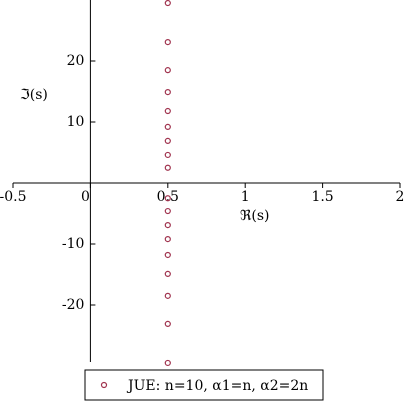 Image resolution: width=407 pixels, height=405 pixels. Describe the element at coordinates (76, 61) in the screenshot. I see `y-tick-label: 20` at that location.